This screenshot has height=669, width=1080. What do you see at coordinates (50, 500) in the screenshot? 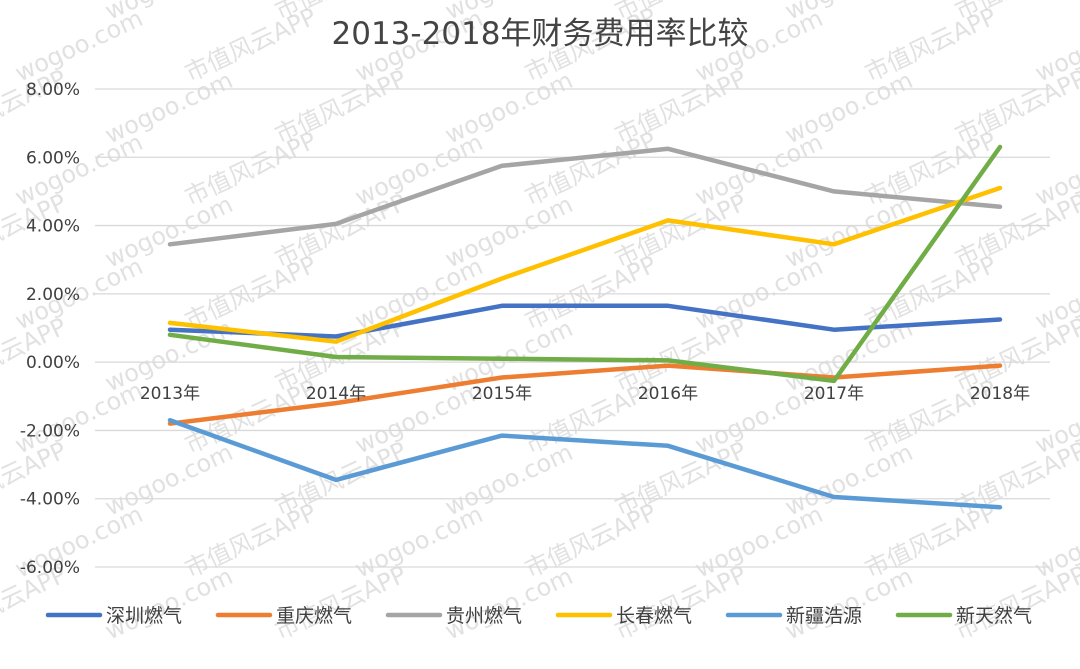
I see `y-tick-label: -4.00%` at bounding box center [50, 500].